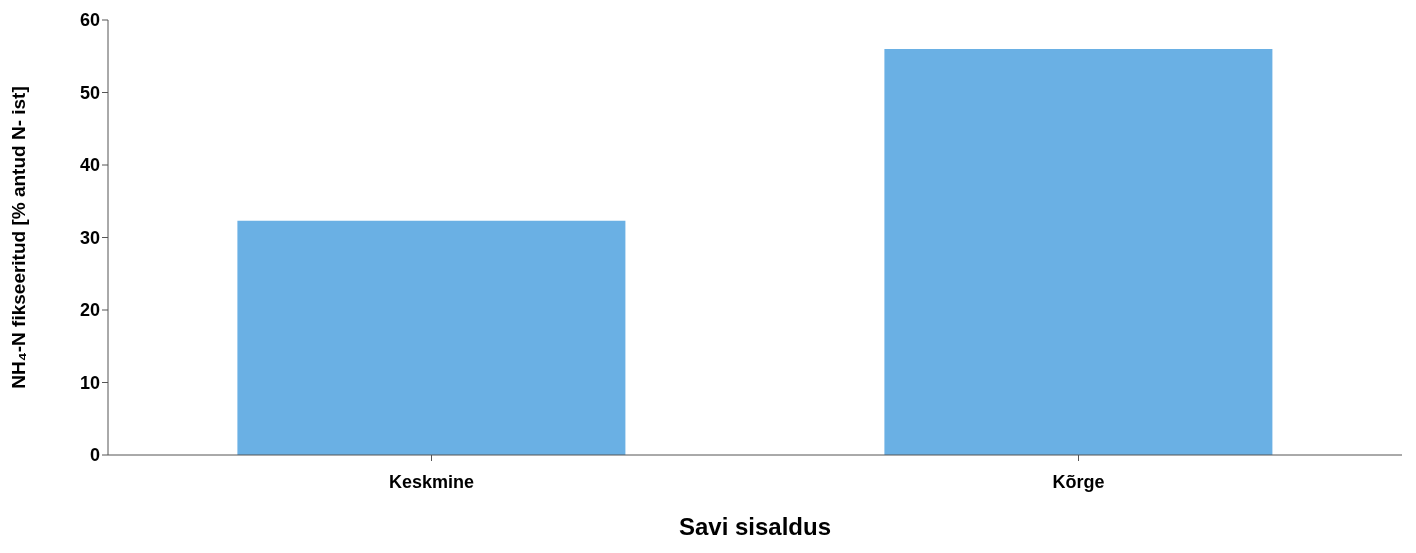 The width and height of the screenshot is (1416, 553). Describe the element at coordinates (18, 237) in the screenshot. I see `y-axis-title: NH₄-N fikseeritud [% antud N- ist]` at that location.